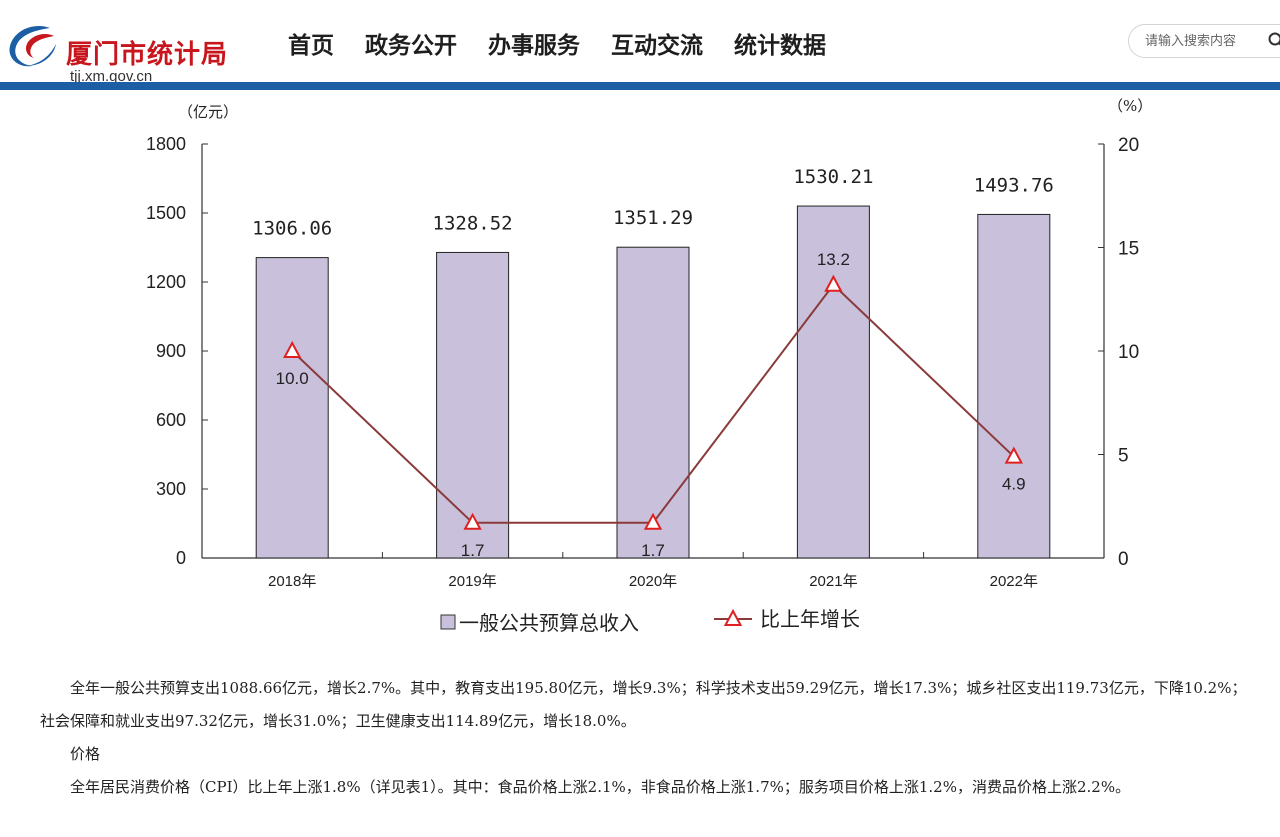  Describe the element at coordinates (448, 622) in the screenshot. I see `legend-bar-swatch` at that location.